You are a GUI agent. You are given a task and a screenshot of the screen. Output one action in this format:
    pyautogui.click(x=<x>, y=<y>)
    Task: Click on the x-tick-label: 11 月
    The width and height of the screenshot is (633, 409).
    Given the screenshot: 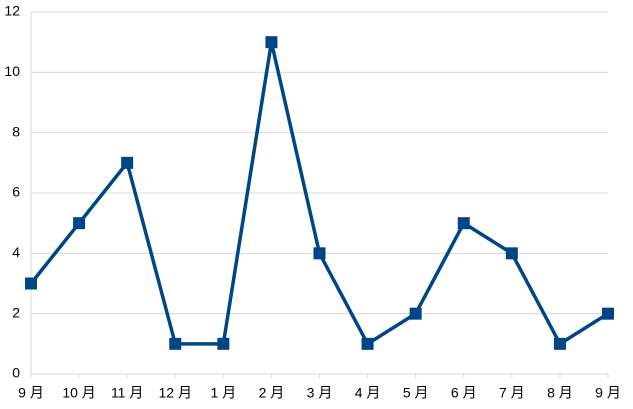 What is the action you would take?
    pyautogui.click(x=127, y=393)
    